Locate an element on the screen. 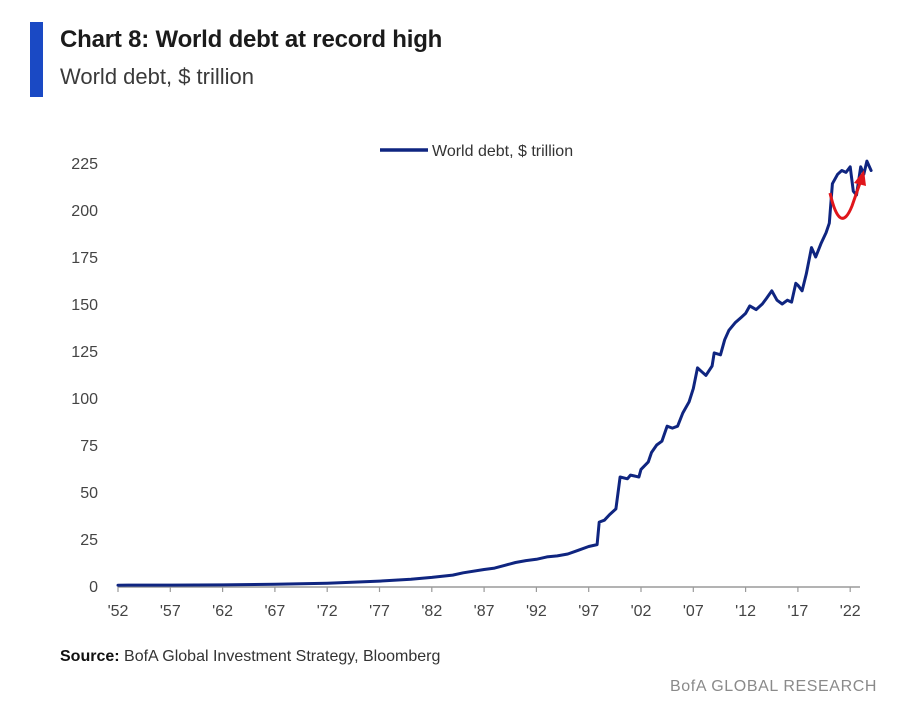 The width and height of the screenshot is (904, 710). y-tick-label: 50 is located at coordinates (89, 493).